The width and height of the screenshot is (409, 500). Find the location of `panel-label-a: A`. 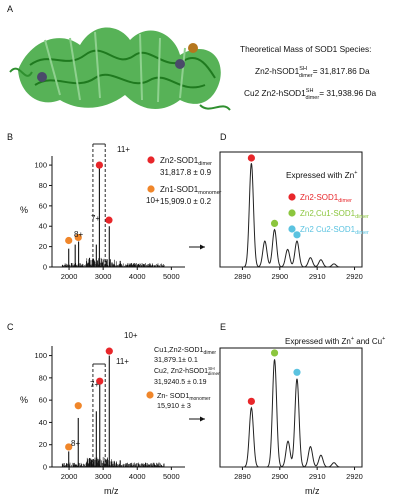

panel-label-a: A is located at coordinates (10, 9).